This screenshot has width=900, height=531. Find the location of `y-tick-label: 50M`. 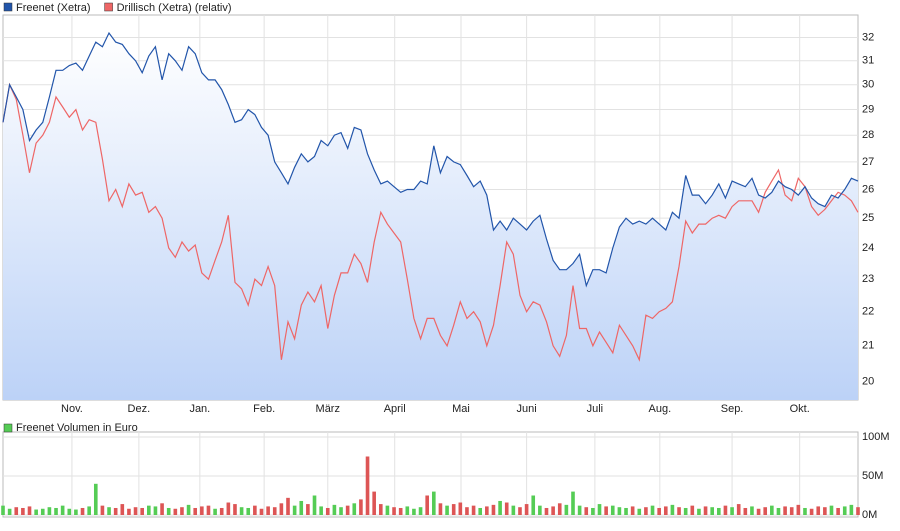

y-tick-label: 50M is located at coordinates (872, 476).